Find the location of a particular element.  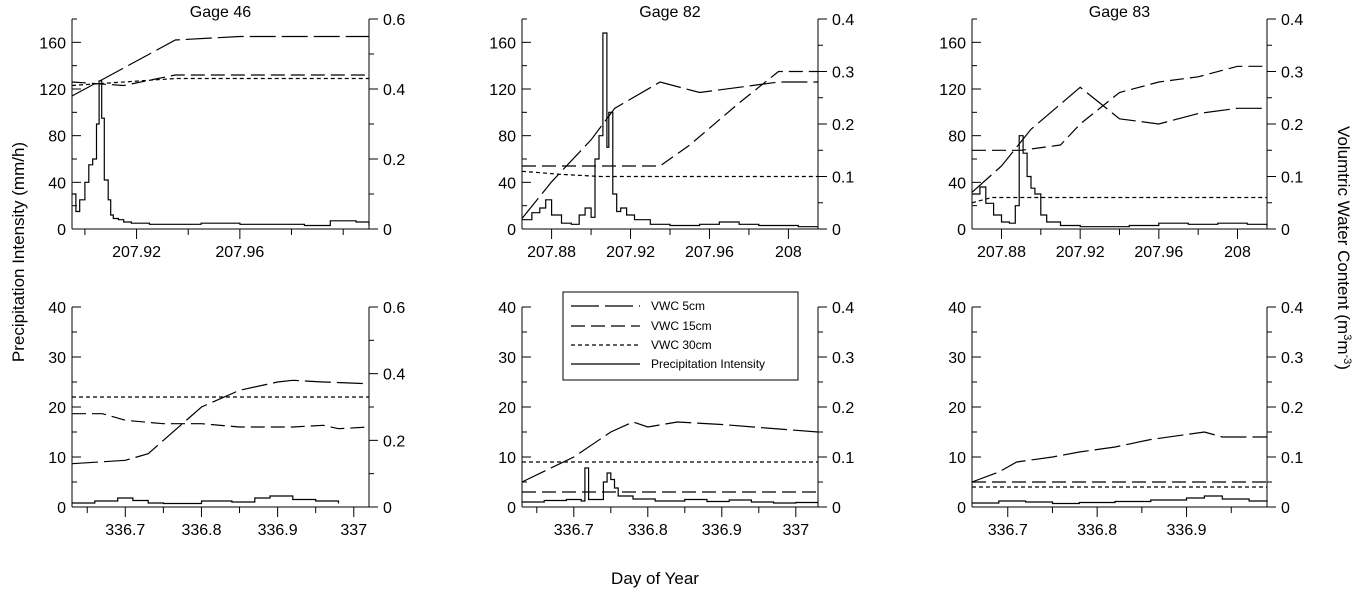

right-axis-label-sup1: 3 is located at coordinates (1347, 337).